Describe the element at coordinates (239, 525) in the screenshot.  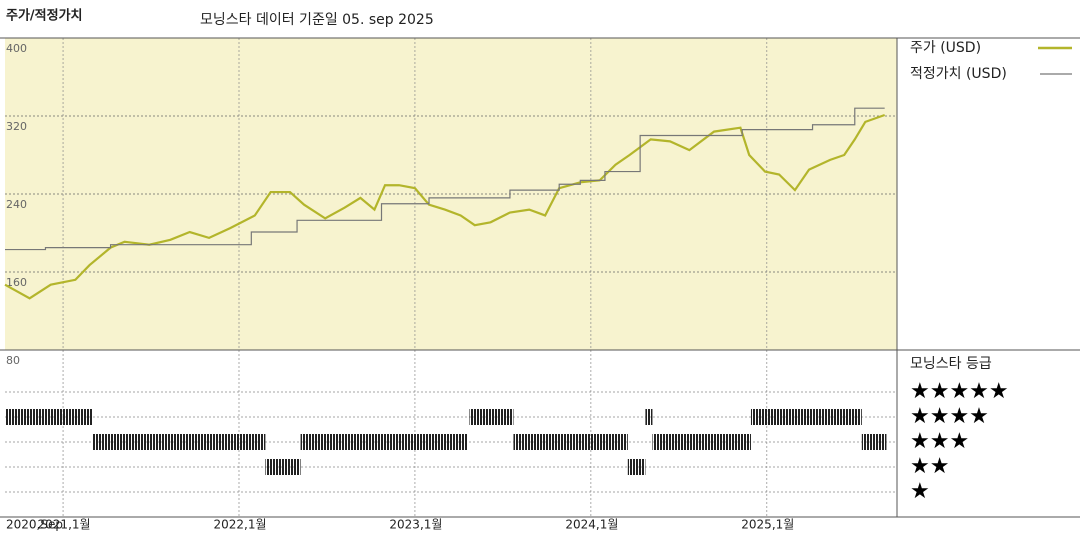
I see `x-tick-label: 2022,1월` at that location.